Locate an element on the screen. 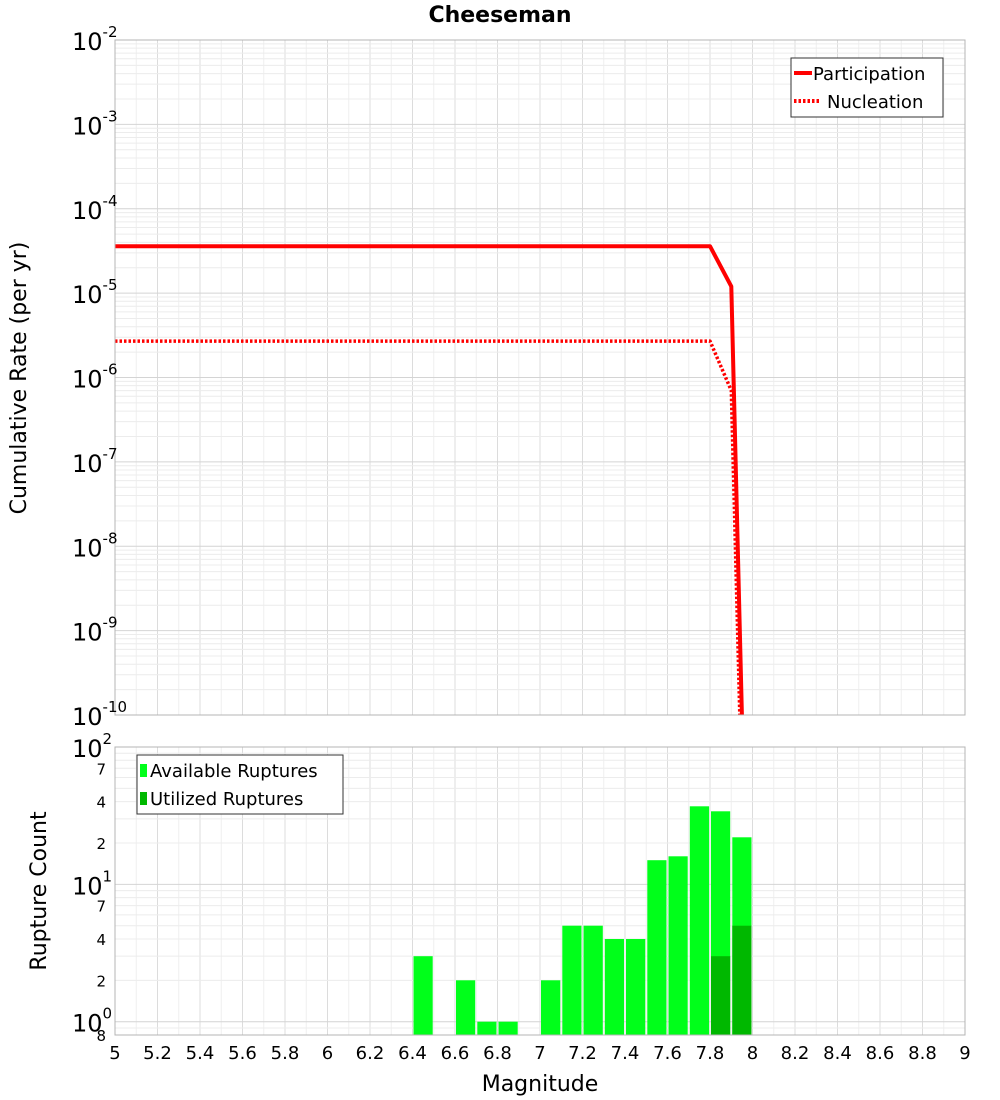 The height and width of the screenshot is (1100, 1000). rate-y-tick-label: 10⁻⁵ is located at coordinates (95, 292).